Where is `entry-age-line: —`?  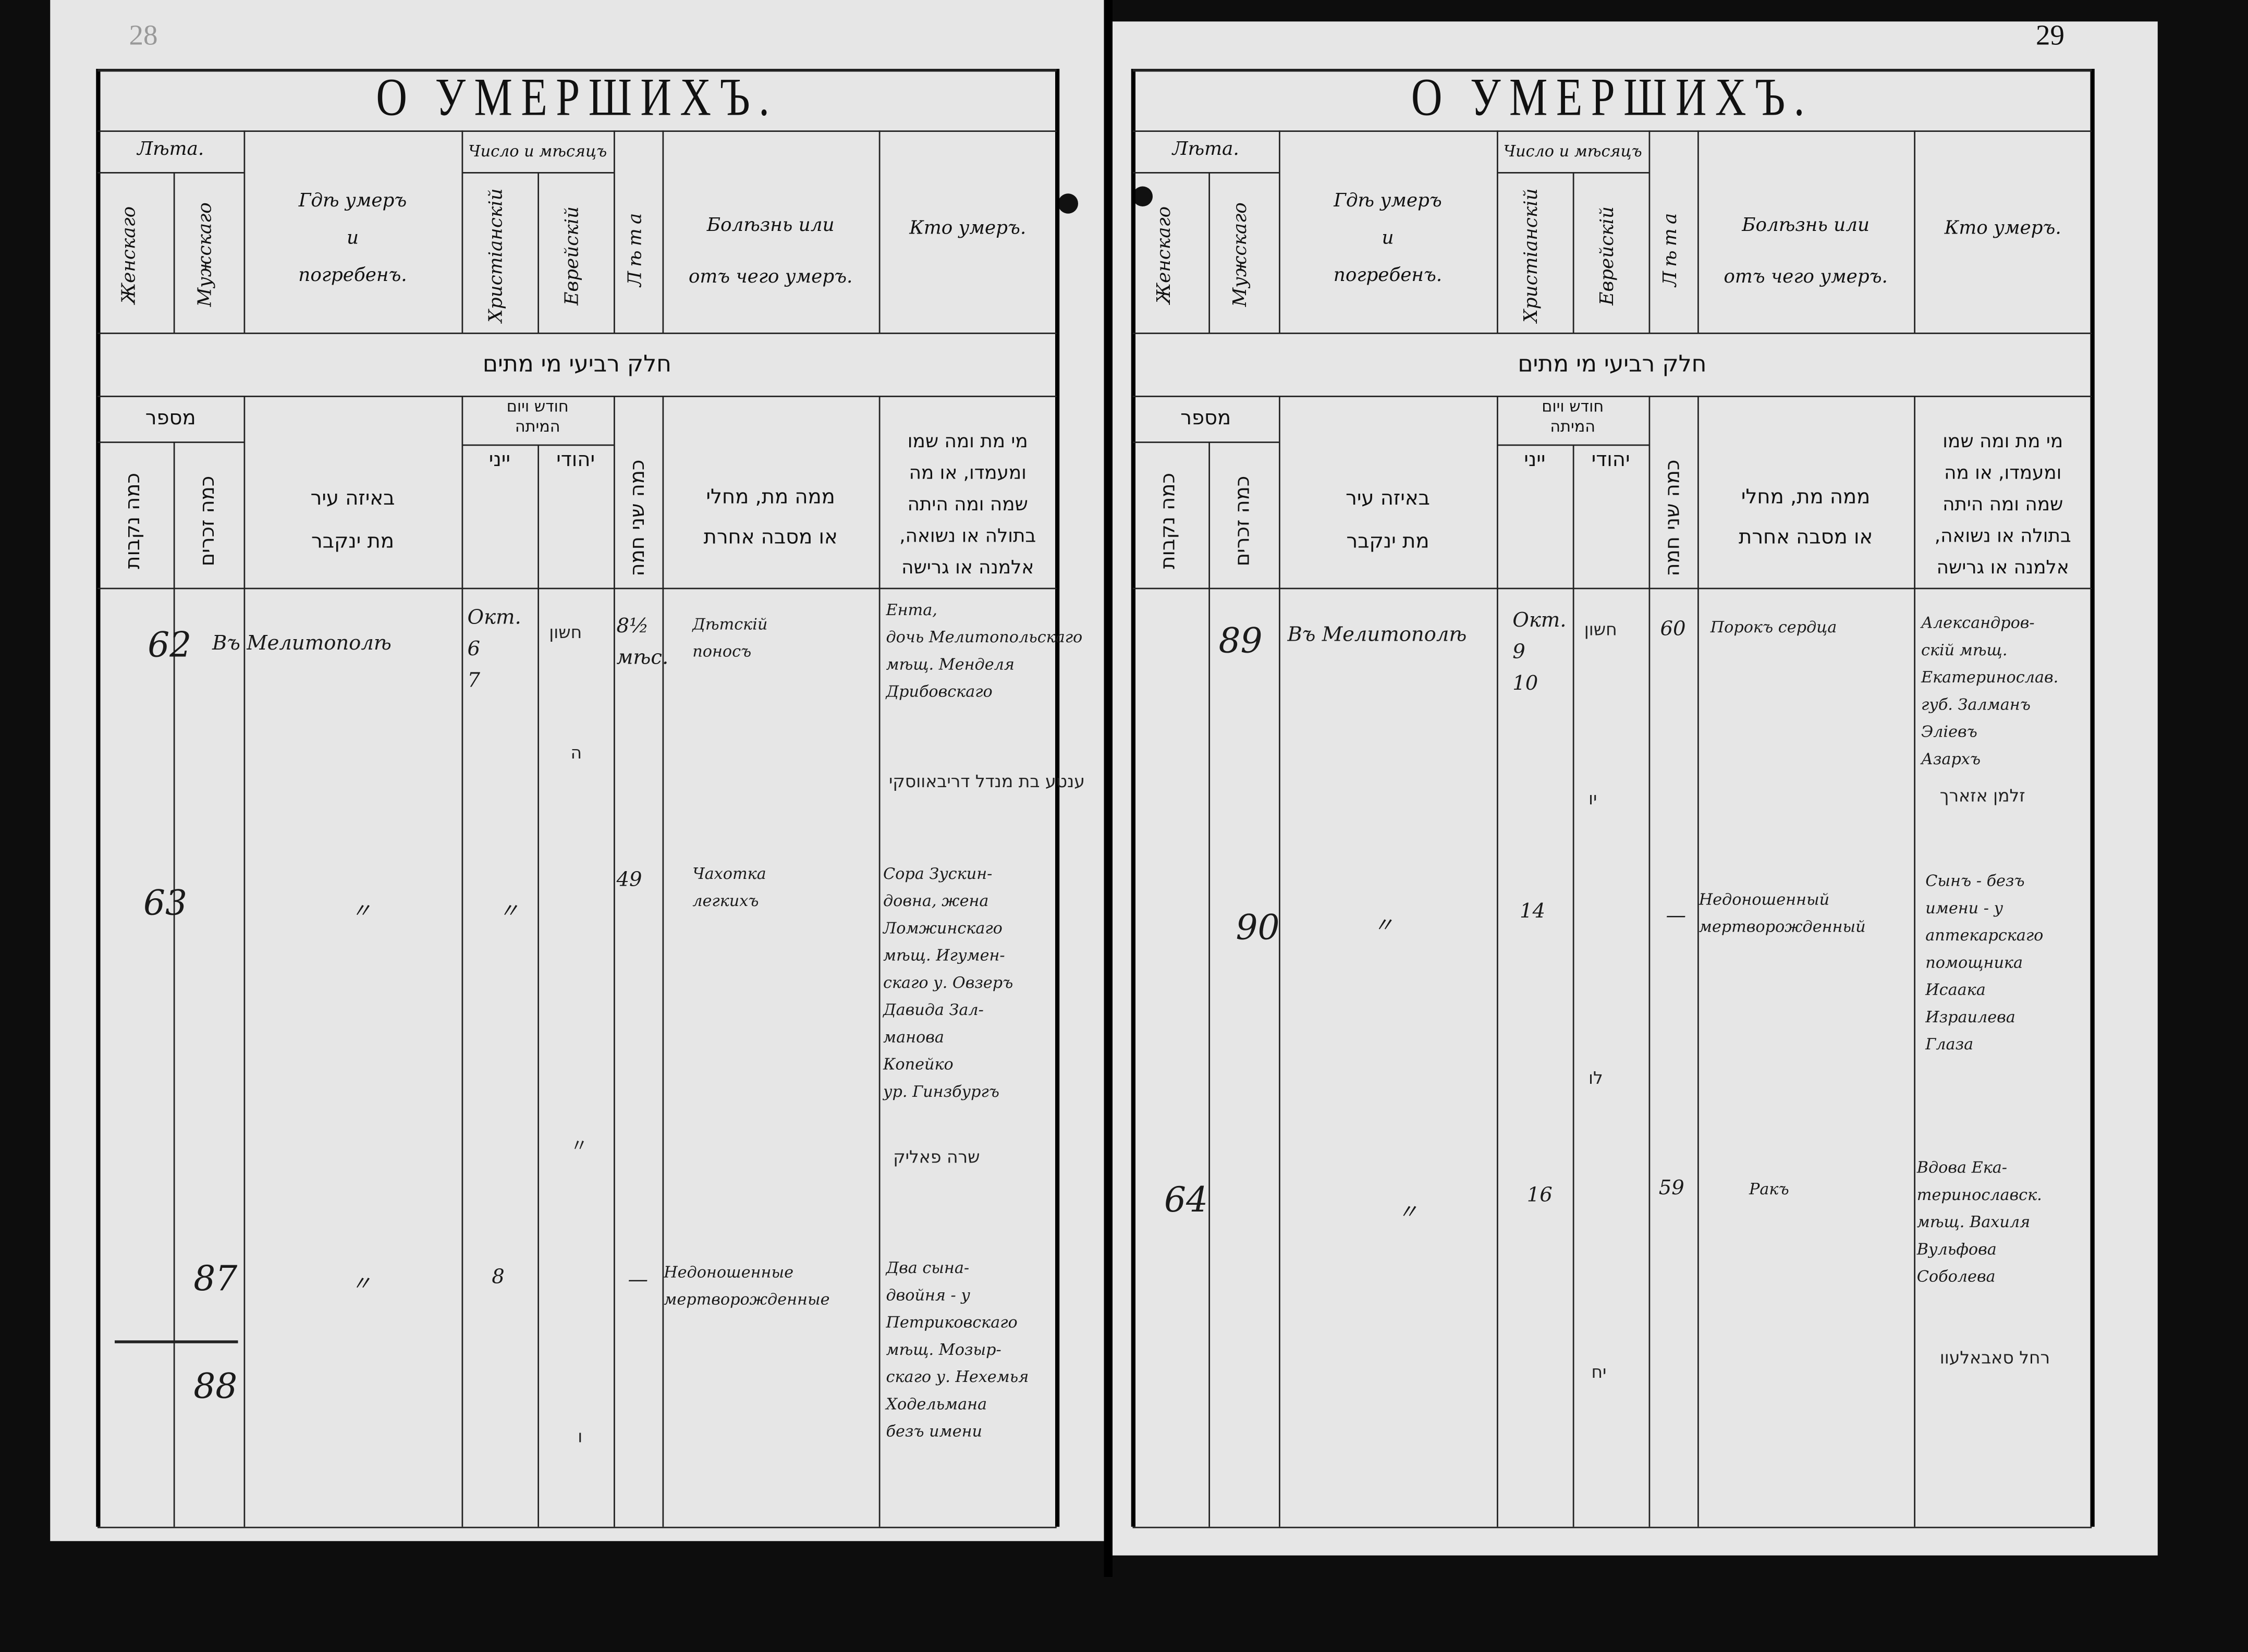
entry-age-line: — is located at coordinates (638, 1280).